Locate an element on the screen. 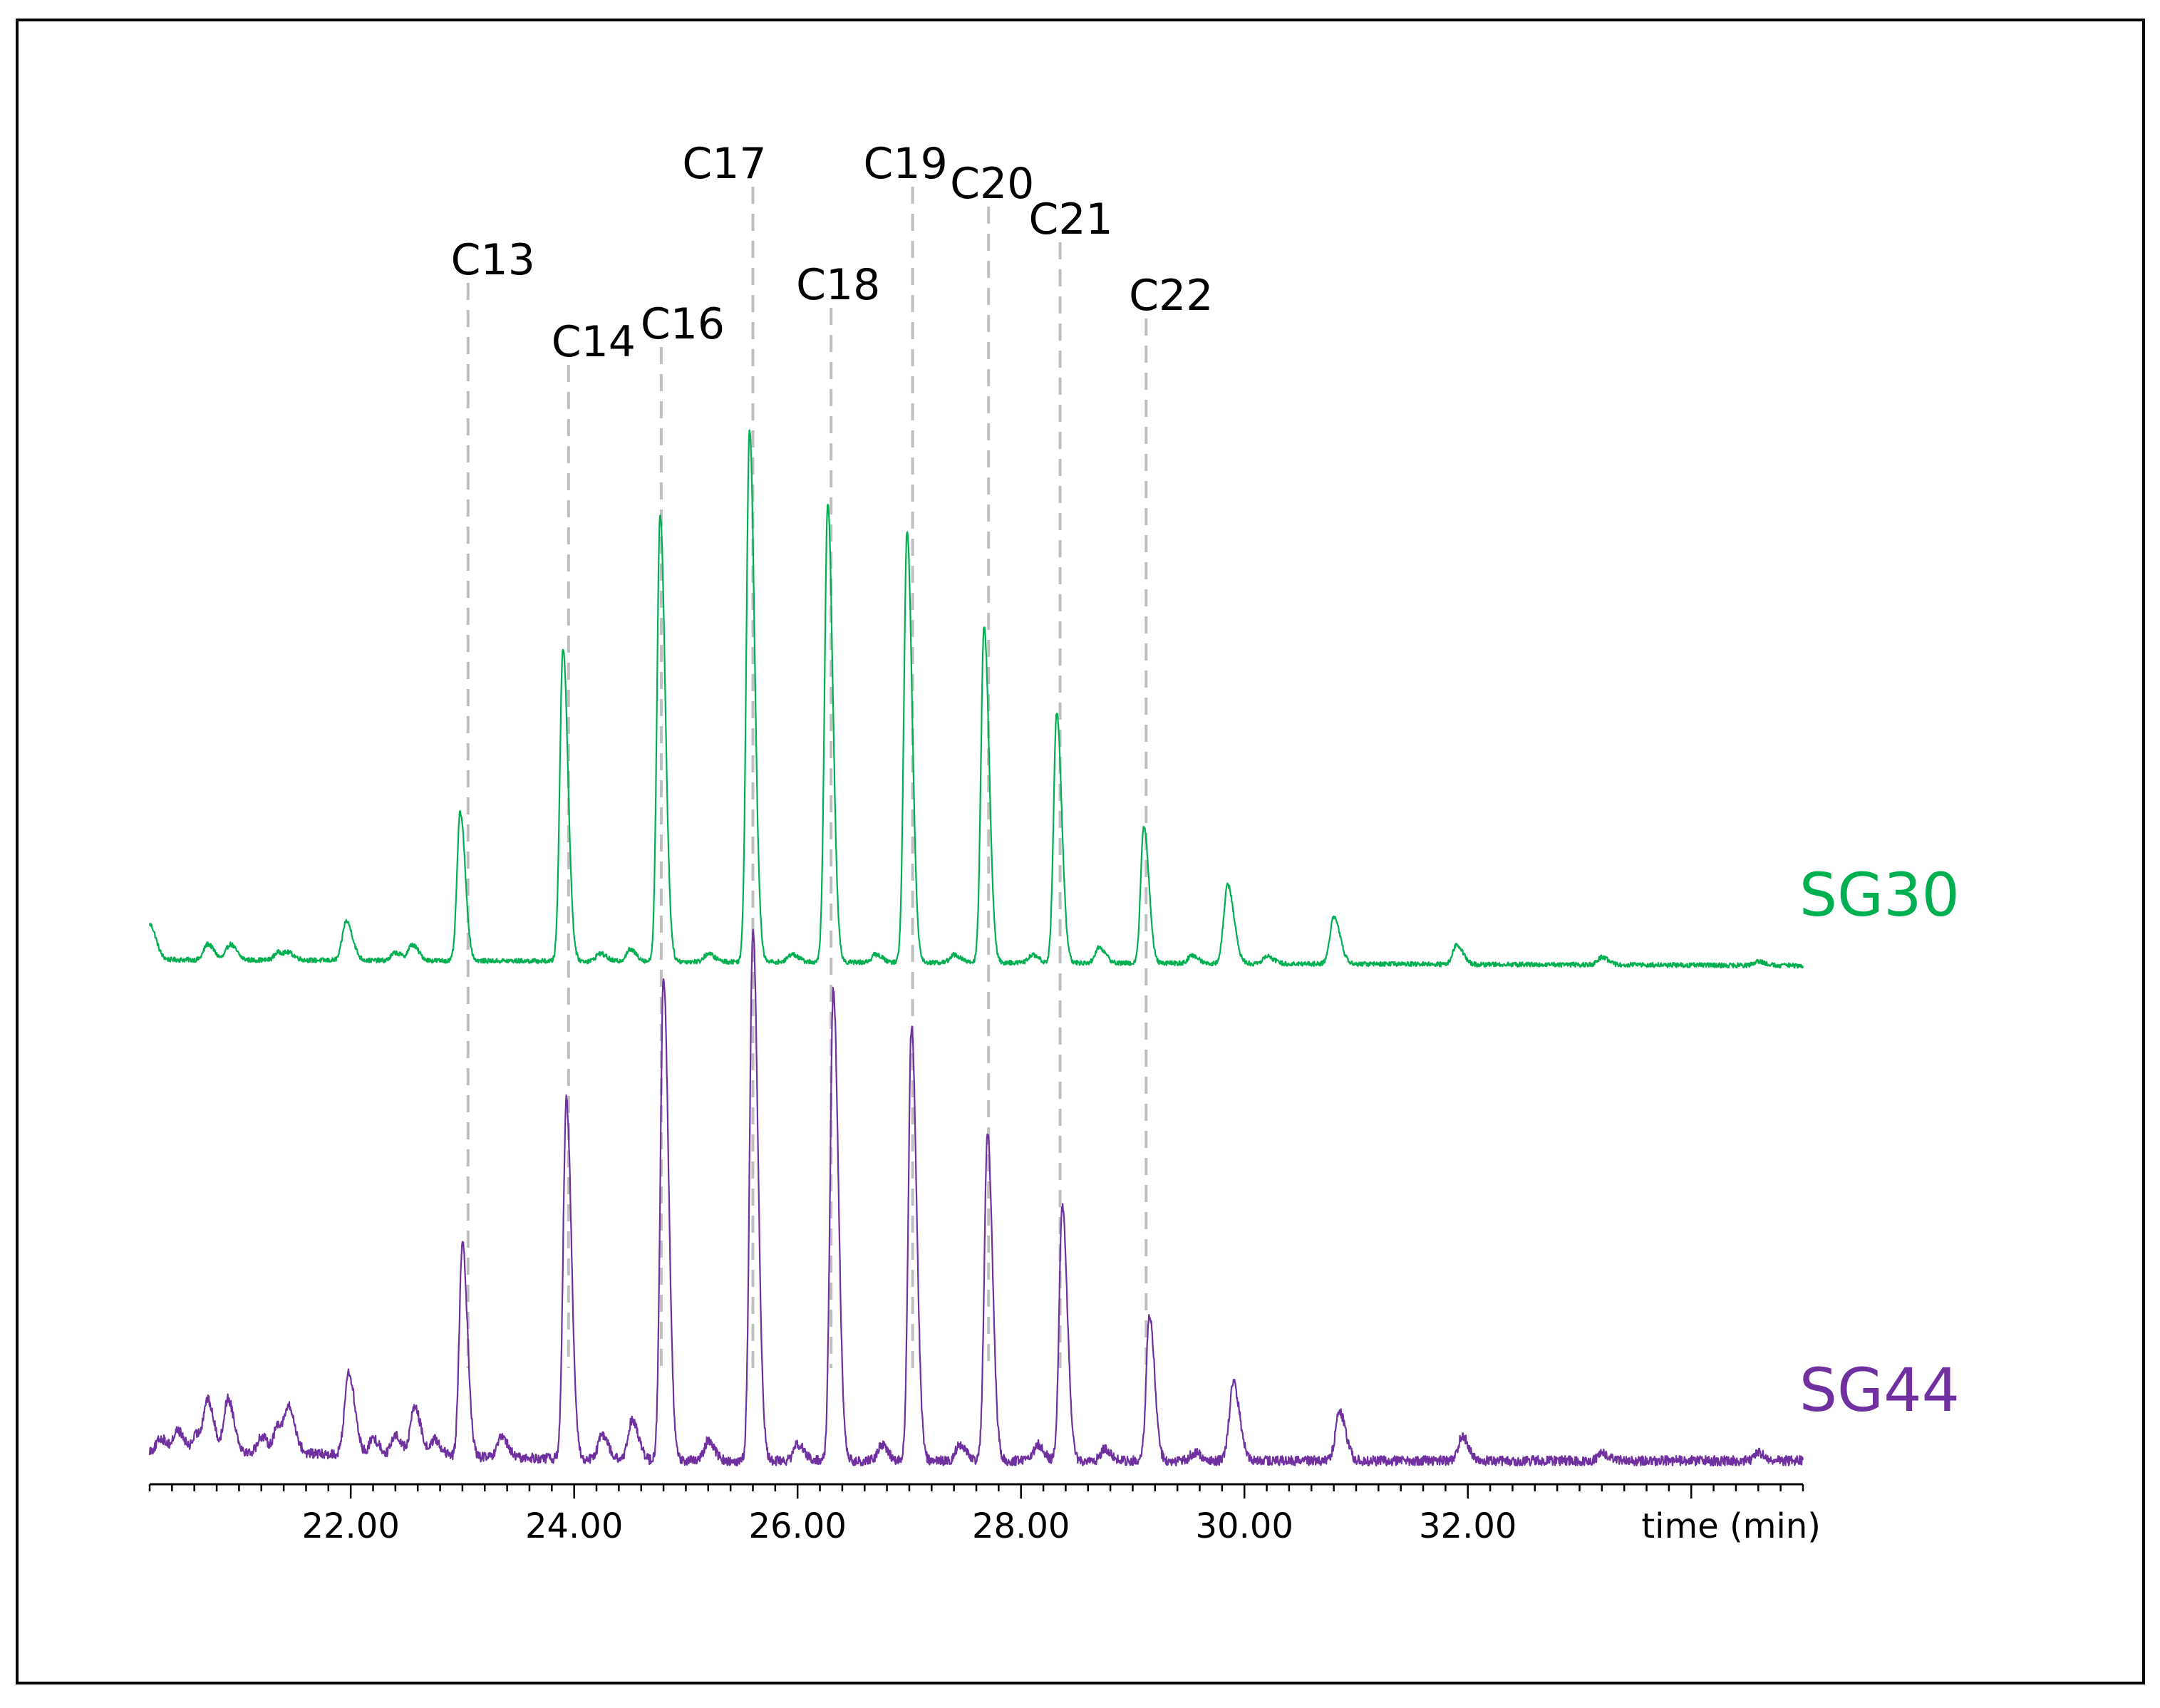 This screenshot has height=1708, width=2160. x-tick-label: 24.00 is located at coordinates (574, 1526).